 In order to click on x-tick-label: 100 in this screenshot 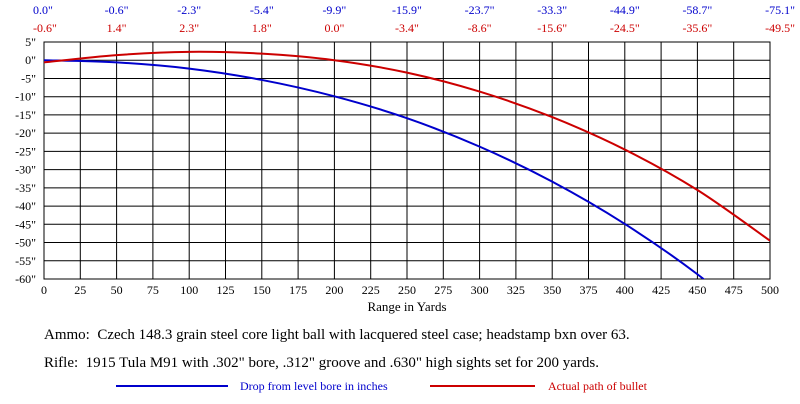, I will do `click(189, 290)`.